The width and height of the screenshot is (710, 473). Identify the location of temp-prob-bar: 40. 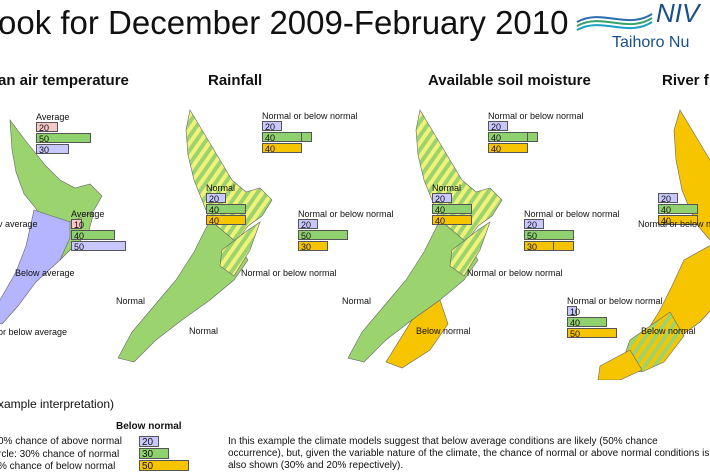
(93, 235).